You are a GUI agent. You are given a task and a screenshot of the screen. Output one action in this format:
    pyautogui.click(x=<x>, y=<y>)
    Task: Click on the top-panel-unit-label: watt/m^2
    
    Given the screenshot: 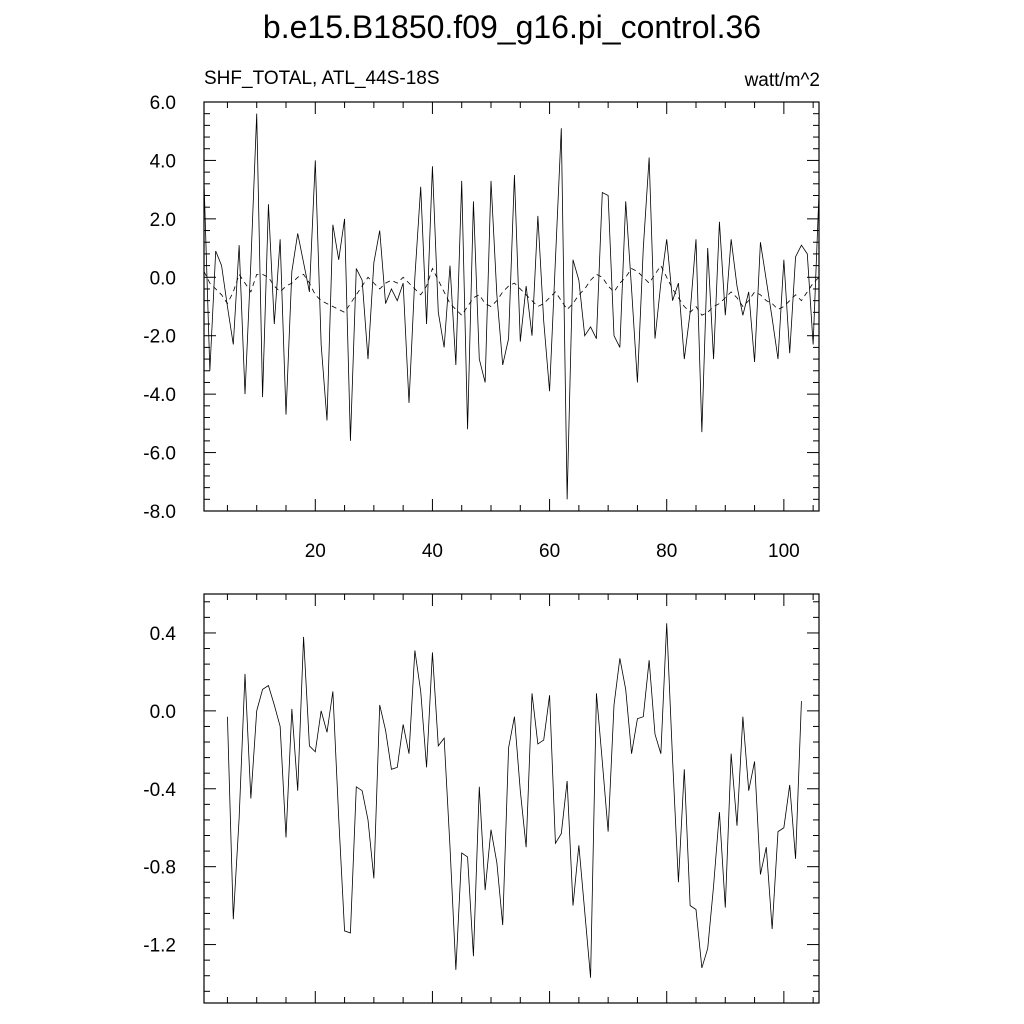 What is the action you would take?
    pyautogui.click(x=782, y=80)
    